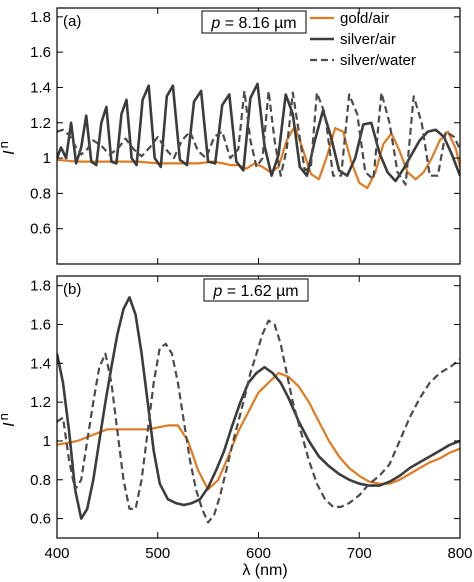  Describe the element at coordinates (72, 21) in the screenshot. I see `panel-label: (a)` at that location.